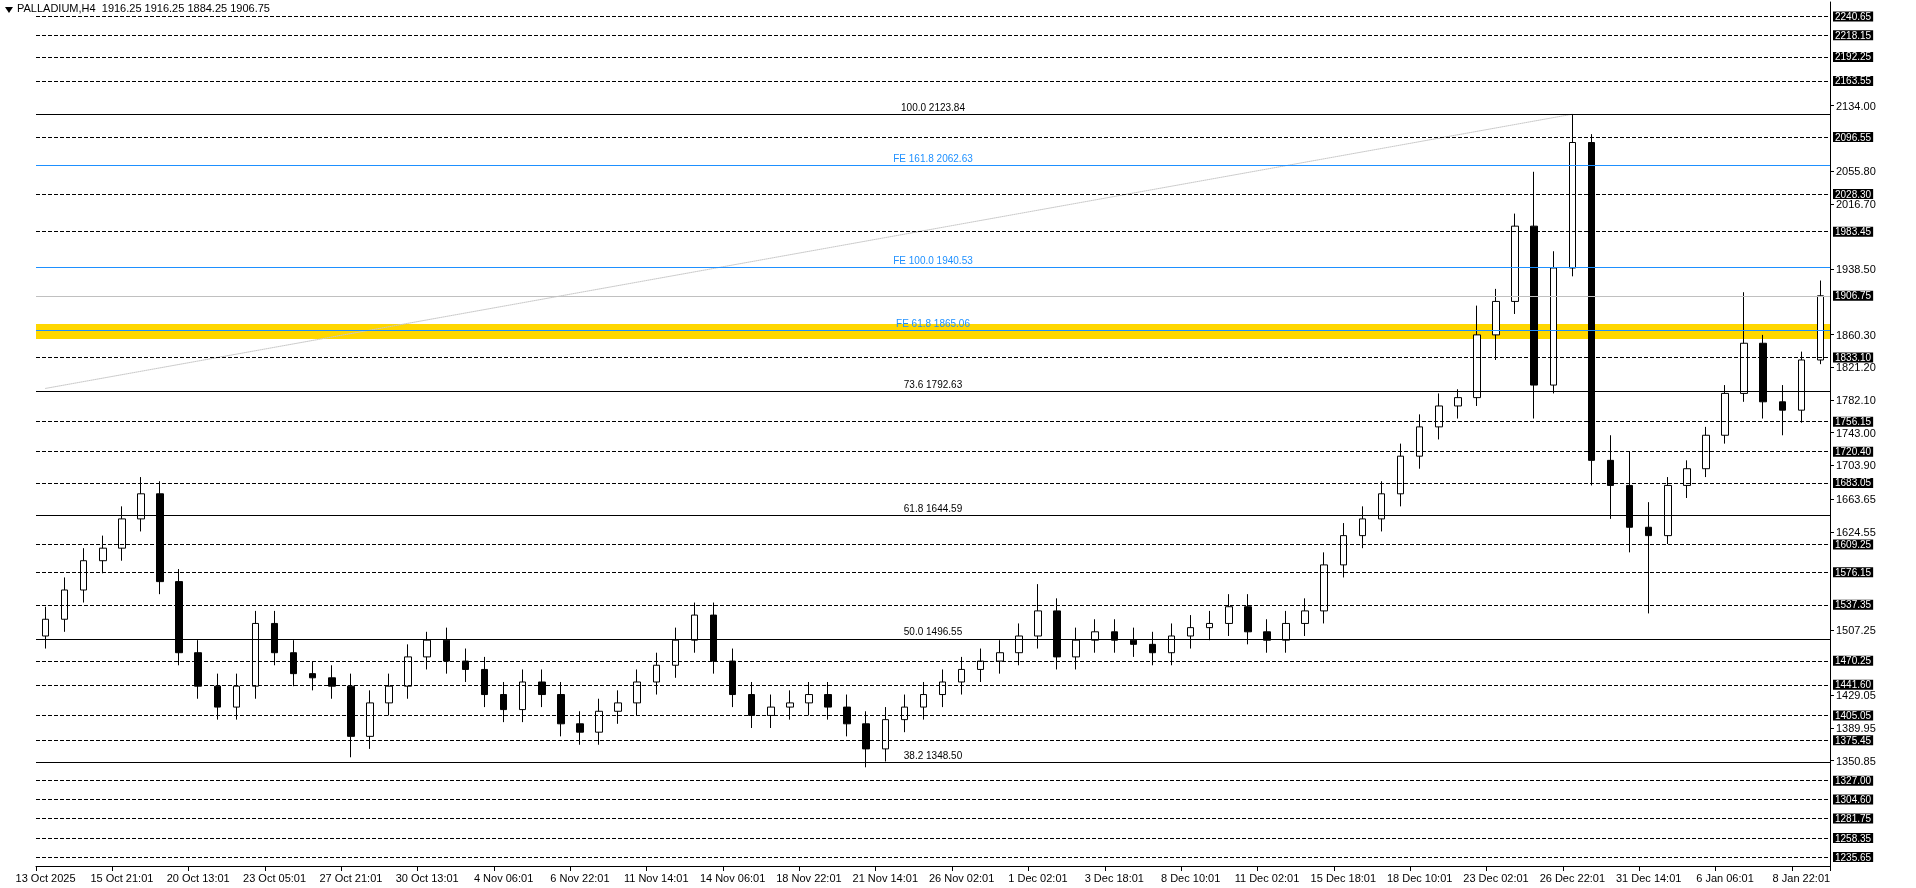 This screenshot has height=888, width=1916. What do you see at coordinates (656, 877) in the screenshot?
I see `x-tick-label: 11 Nov 14:01` at bounding box center [656, 877].